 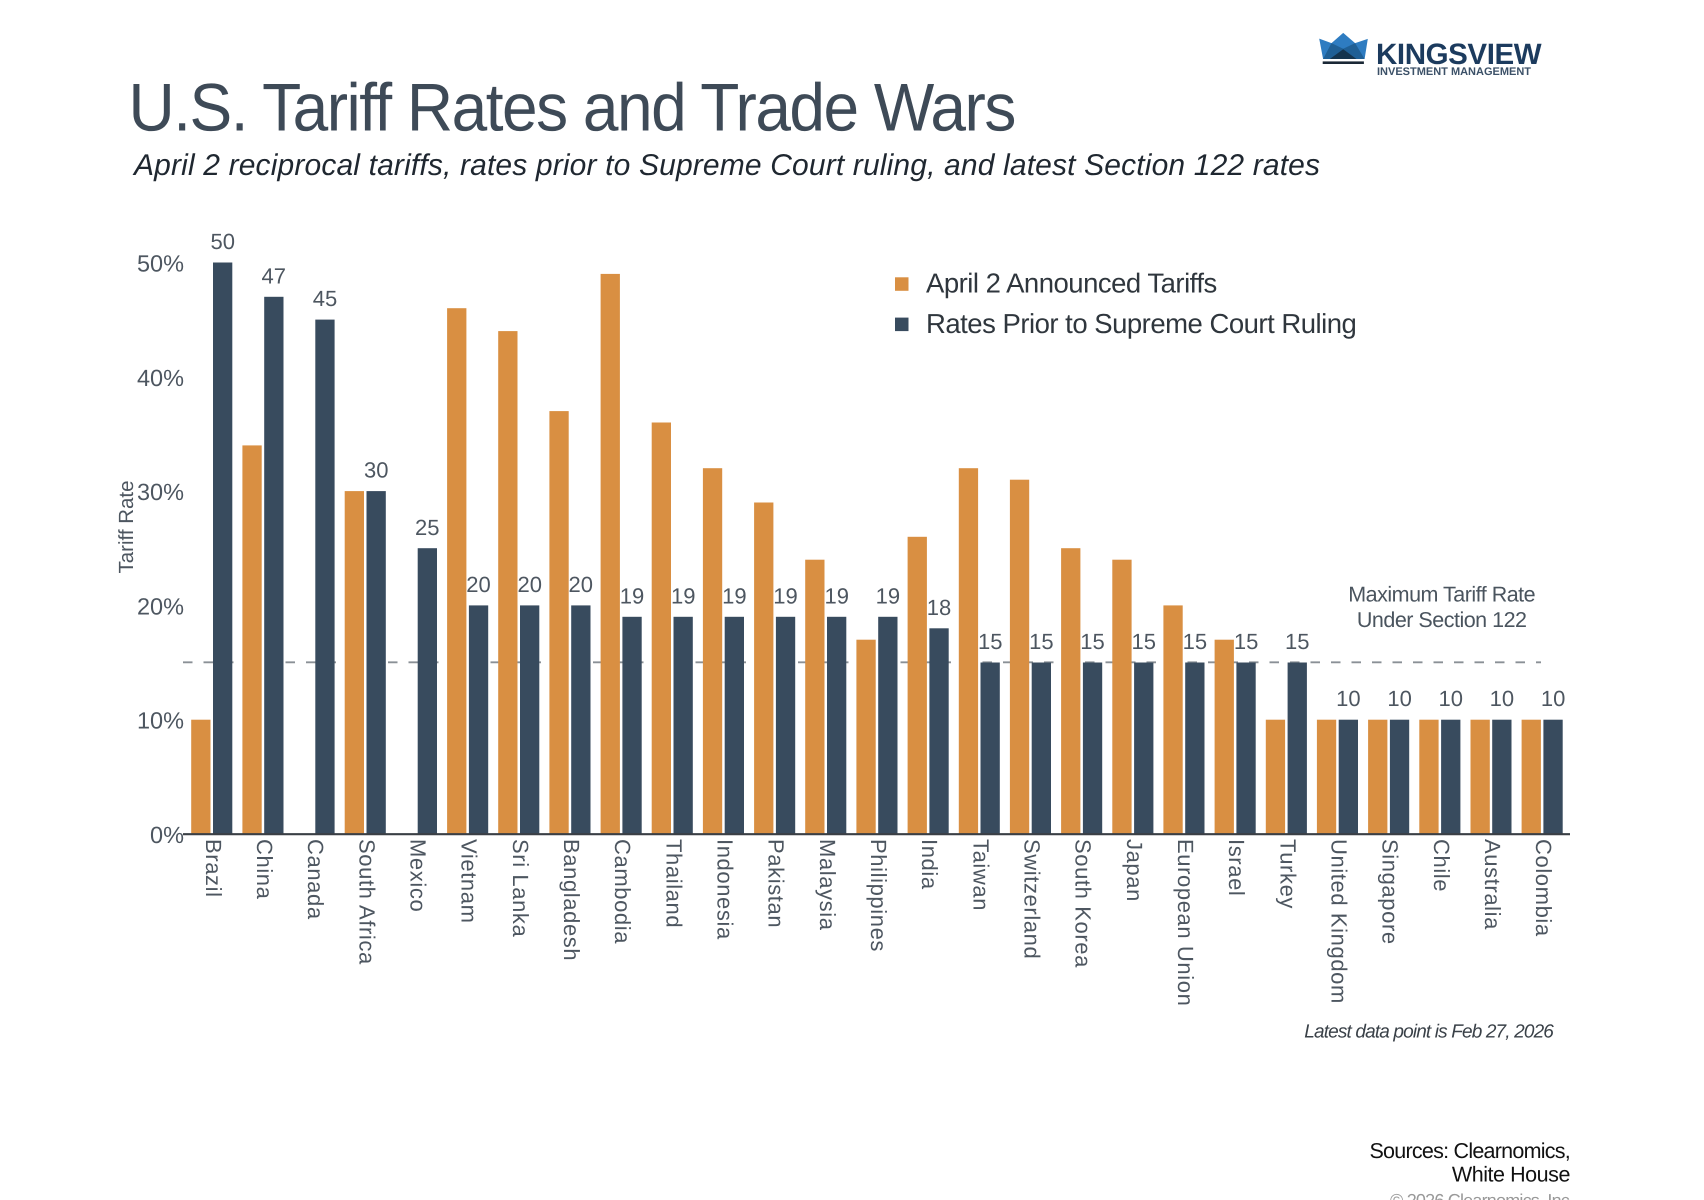 What do you see at coordinates (520, 888) in the screenshot?
I see `svg-text: Sri Lanka` at bounding box center [520, 888].